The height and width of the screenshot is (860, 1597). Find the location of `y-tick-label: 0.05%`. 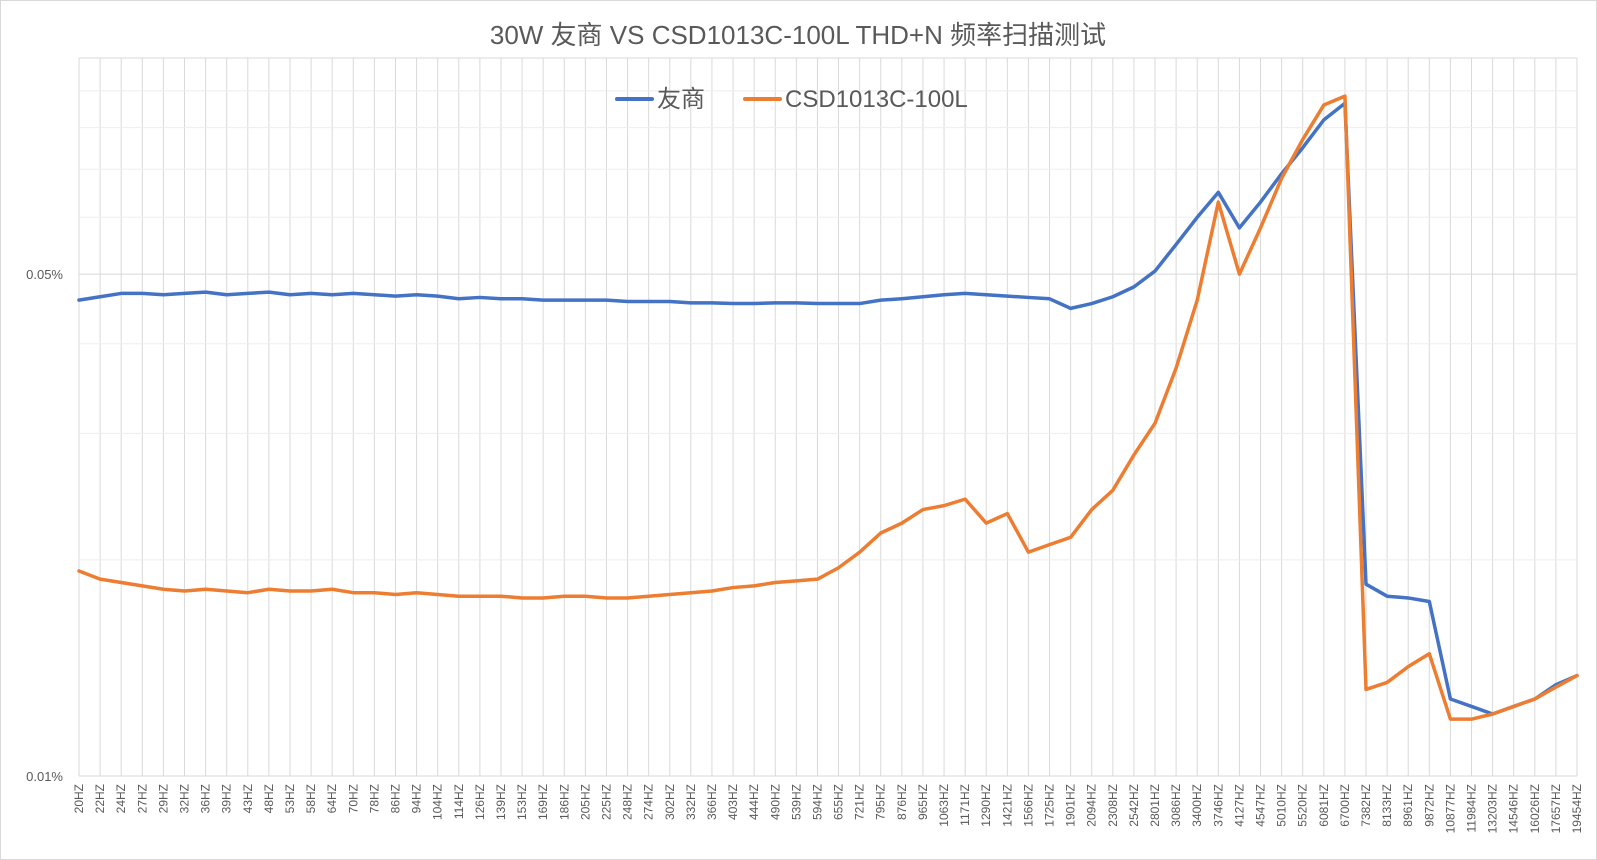

y-tick-label: 0.05% is located at coordinates (44, 274).